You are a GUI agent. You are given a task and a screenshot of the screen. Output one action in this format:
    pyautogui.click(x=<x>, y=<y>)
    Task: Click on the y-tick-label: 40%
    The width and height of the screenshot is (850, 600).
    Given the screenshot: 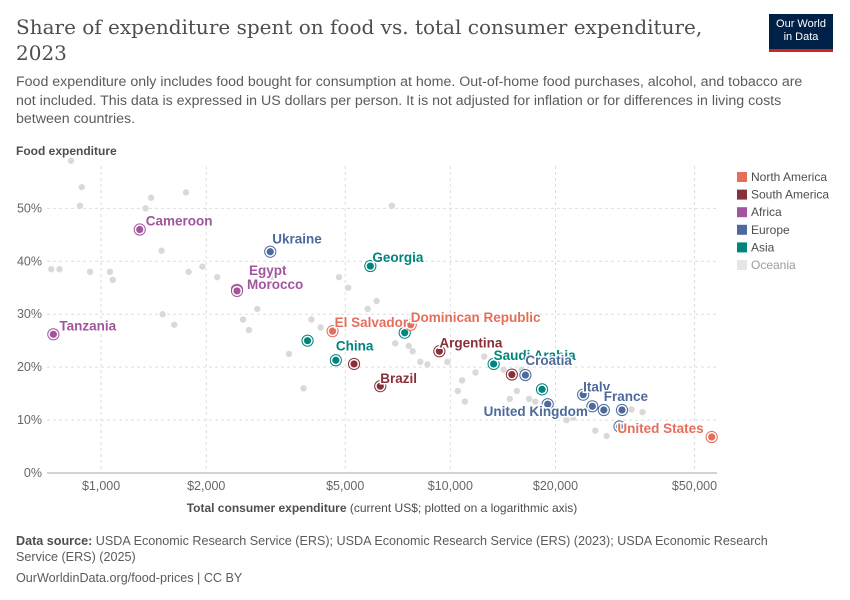 What is the action you would take?
    pyautogui.click(x=29, y=261)
    